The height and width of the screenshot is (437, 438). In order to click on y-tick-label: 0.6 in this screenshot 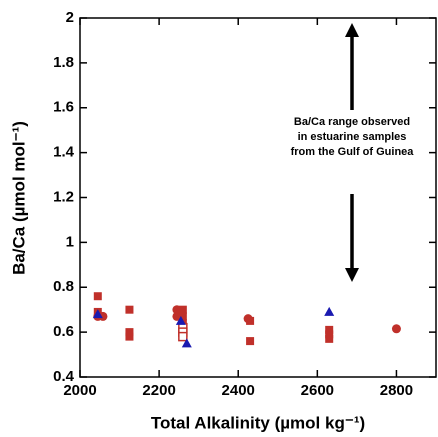, I will do `click(63, 331)`.